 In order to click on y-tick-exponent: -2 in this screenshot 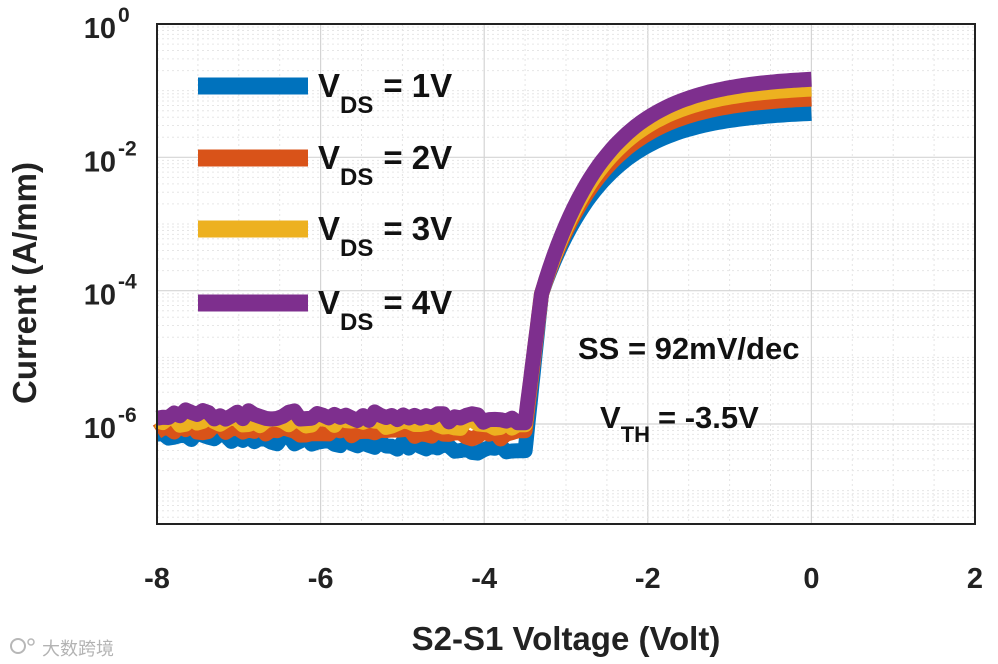, I will do `click(127, 148)`.